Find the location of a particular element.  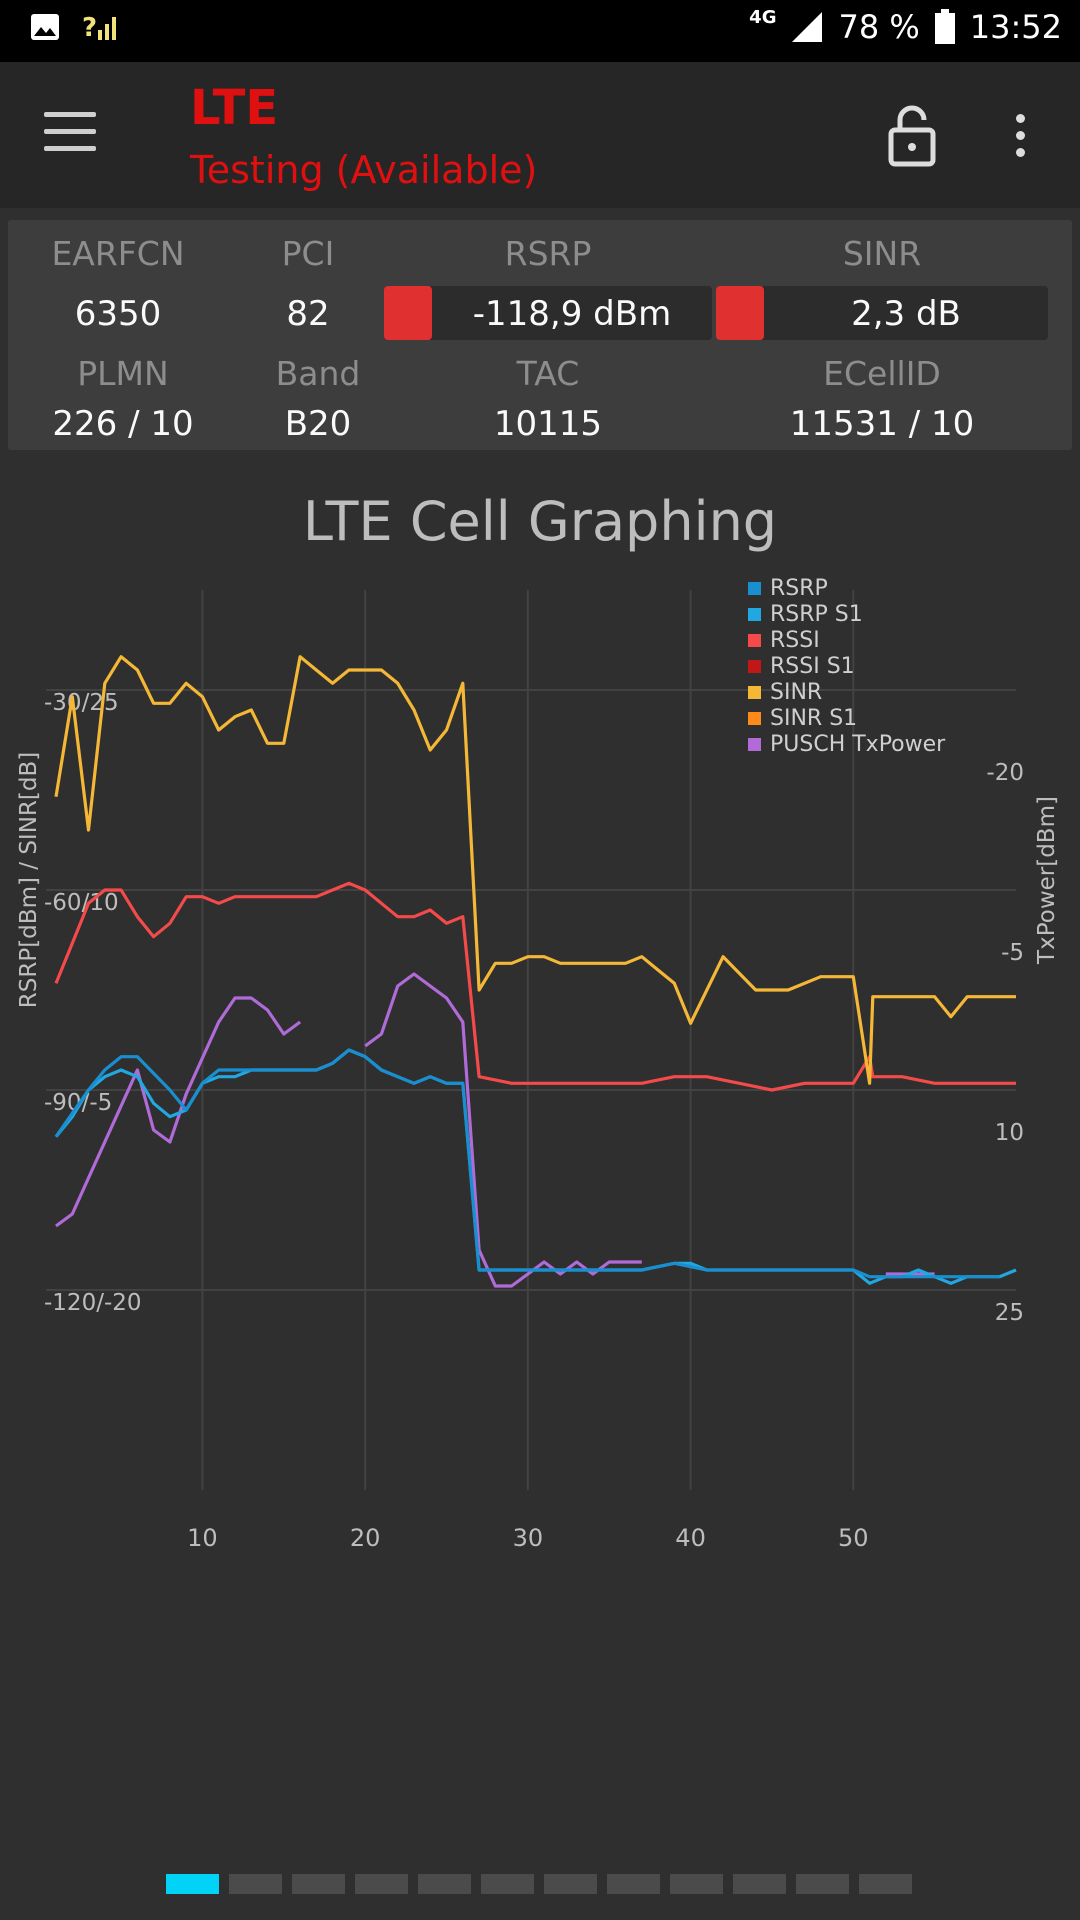

rsrp-level-indicator is located at coordinates (408, 313).